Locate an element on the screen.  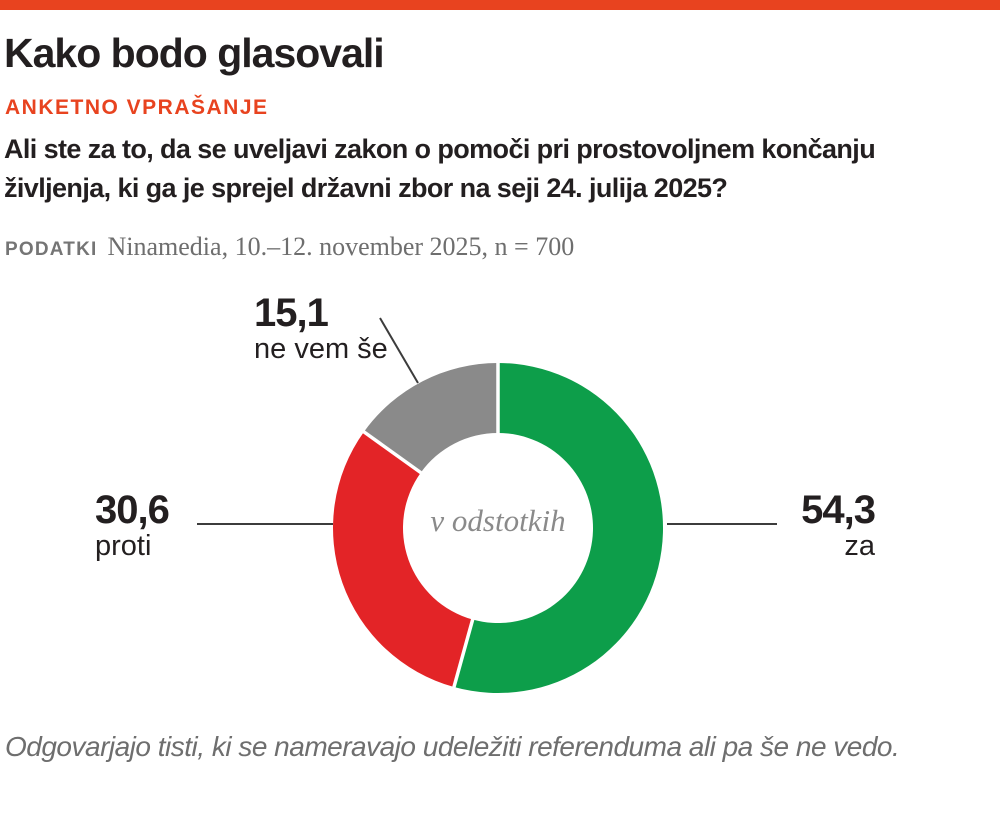
donut-slice-ne-vem-še is located at coordinates (430, 418).